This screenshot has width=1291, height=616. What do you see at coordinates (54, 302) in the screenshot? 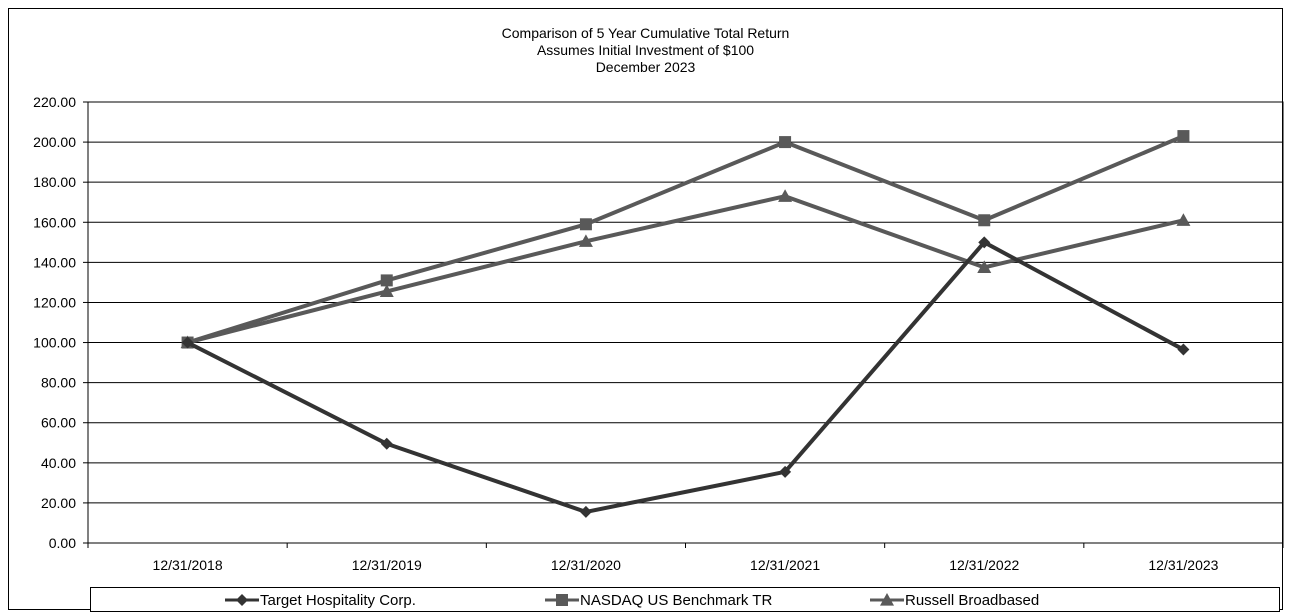
I see `y-tick-label: 120.00` at bounding box center [54, 302].